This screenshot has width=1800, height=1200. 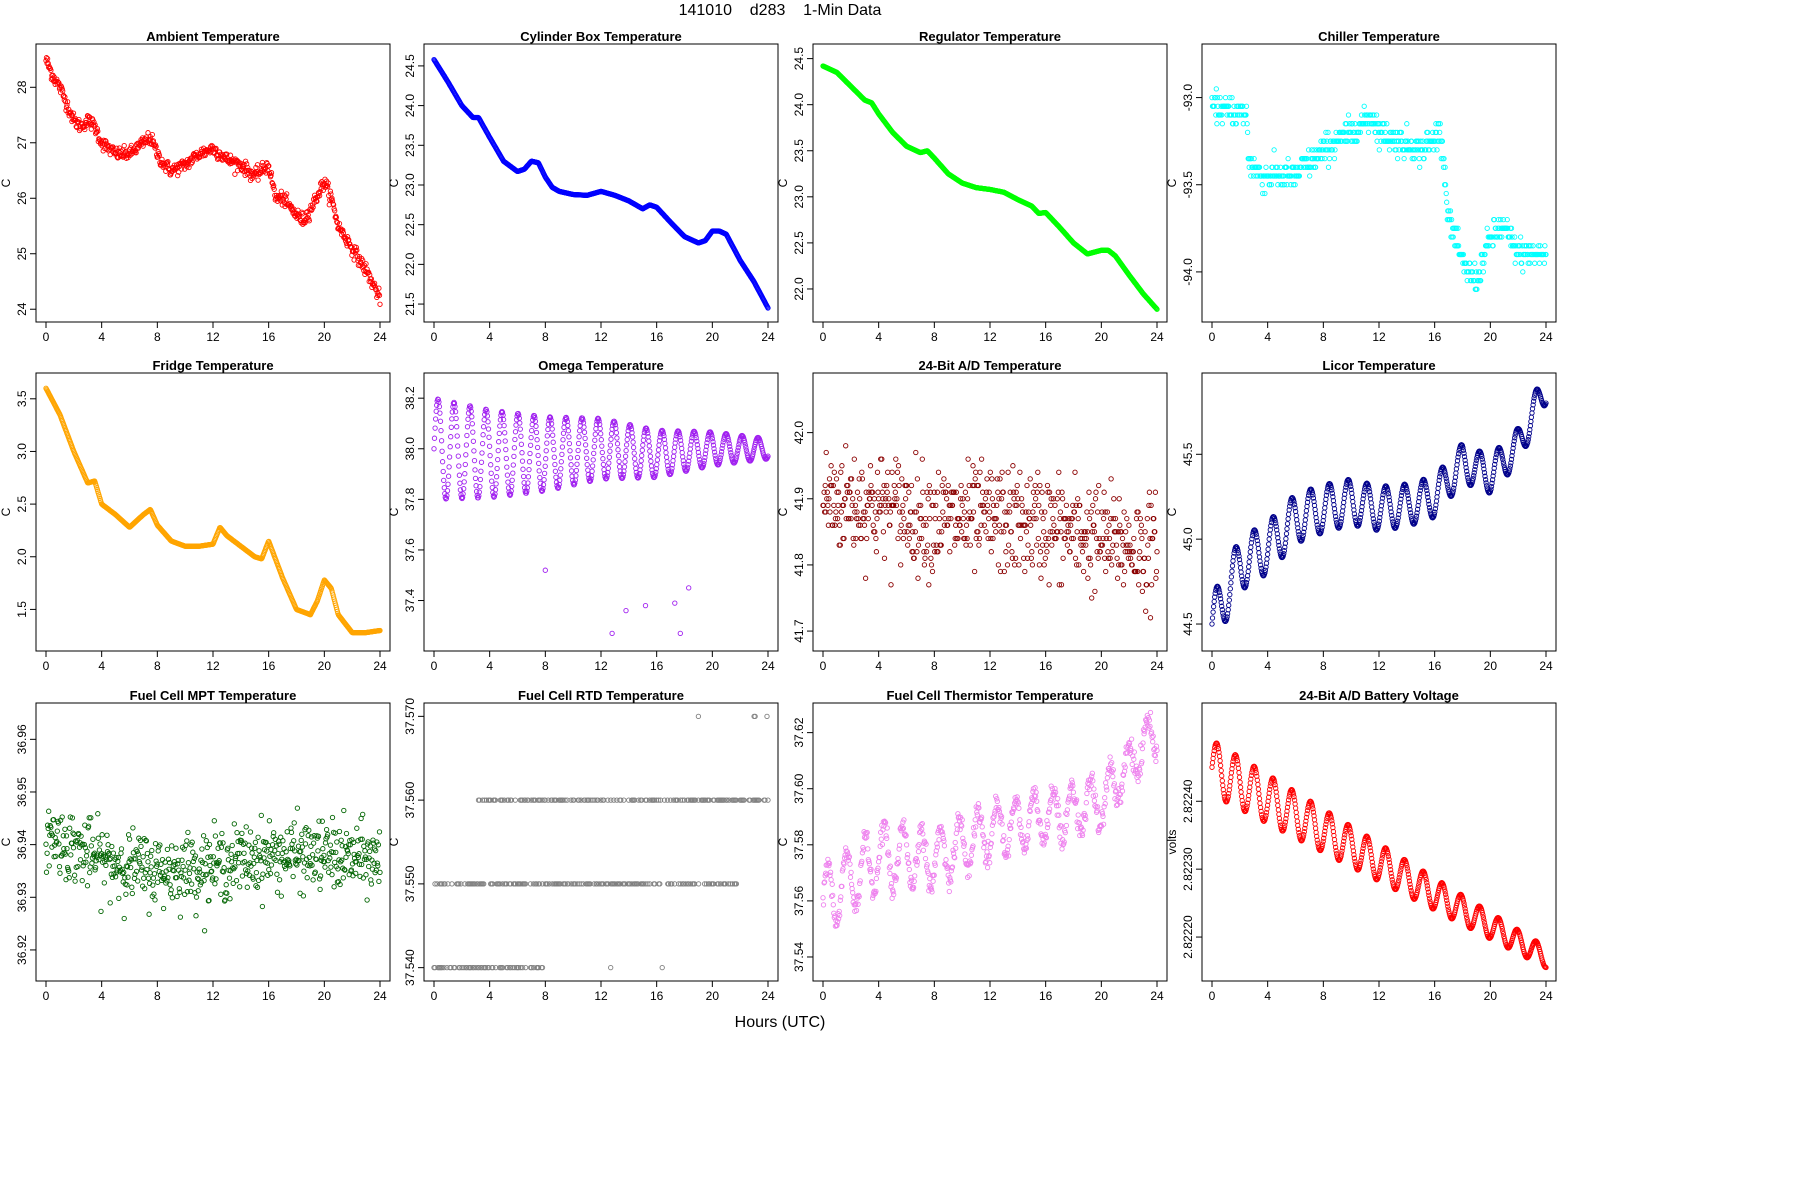 I want to click on panel-6-frame, so click(x=601, y=512).